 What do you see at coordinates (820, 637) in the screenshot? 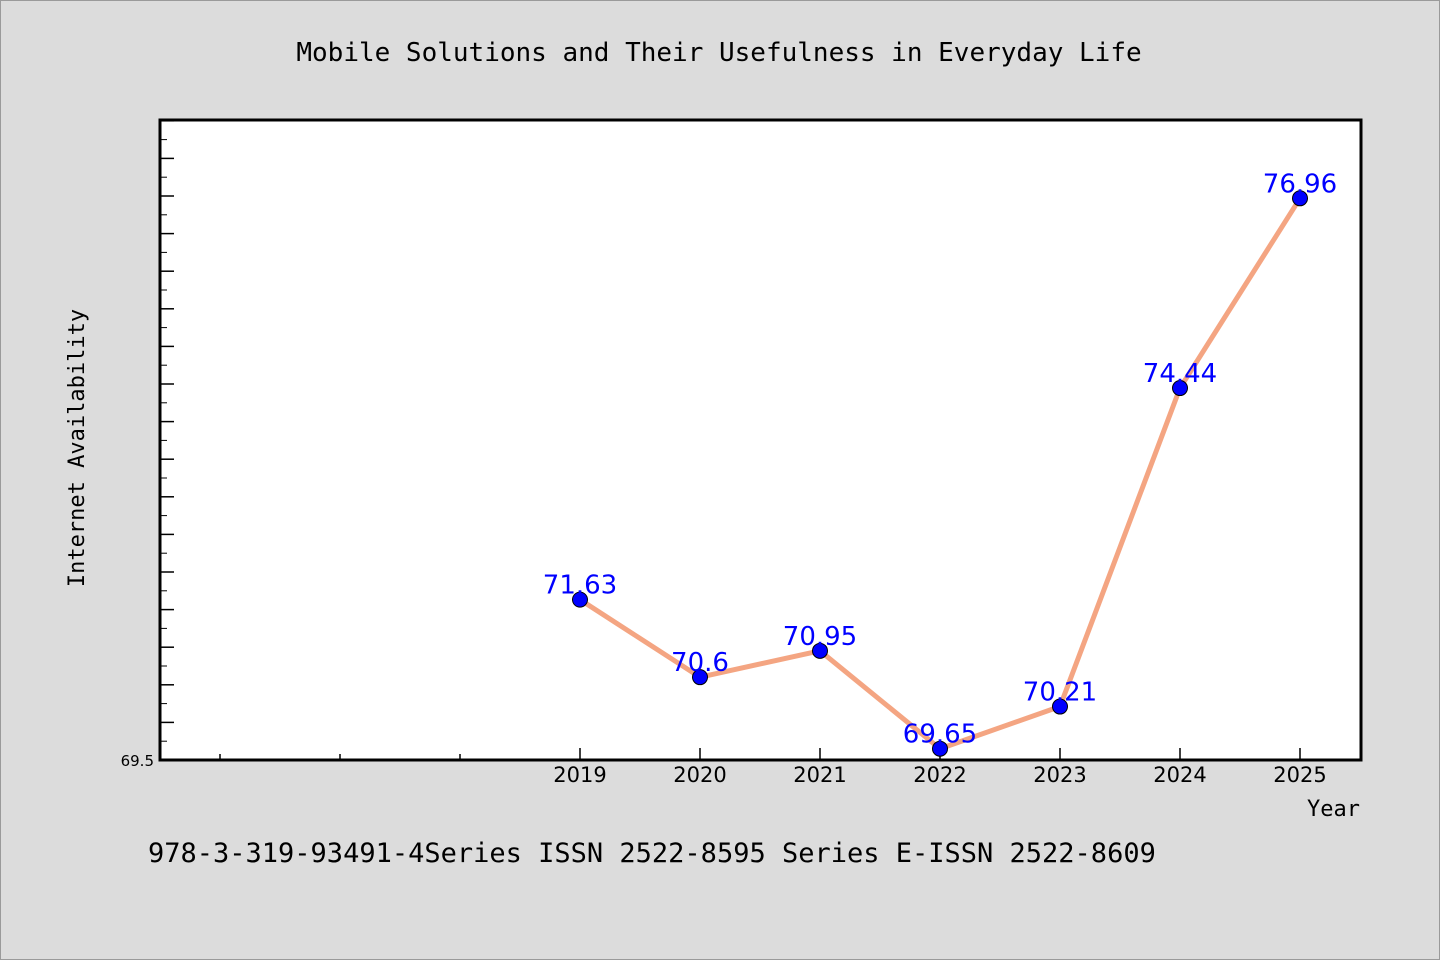
I see `data-label: 70.95` at bounding box center [820, 637].